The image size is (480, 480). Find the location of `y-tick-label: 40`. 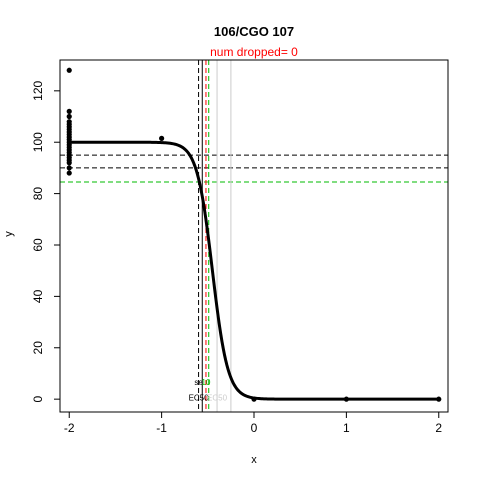

y-tick-label: 40 is located at coordinates (38, 296).